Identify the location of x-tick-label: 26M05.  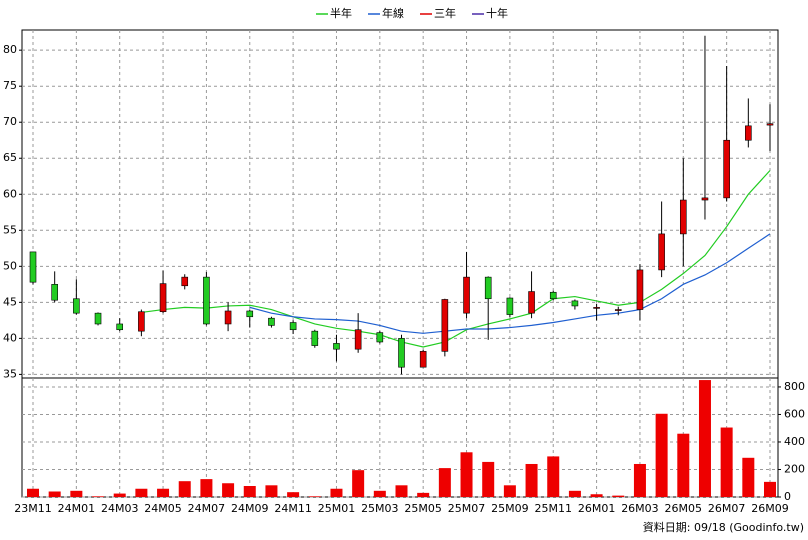
(684, 508).